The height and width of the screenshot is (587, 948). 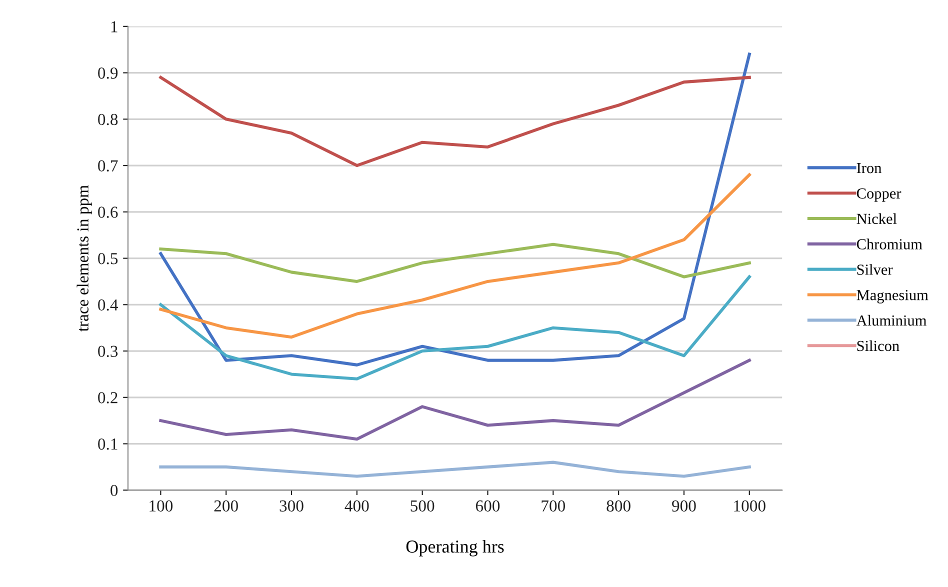 What do you see at coordinates (554, 506) in the screenshot?
I see `x-tick-label: 700` at bounding box center [554, 506].